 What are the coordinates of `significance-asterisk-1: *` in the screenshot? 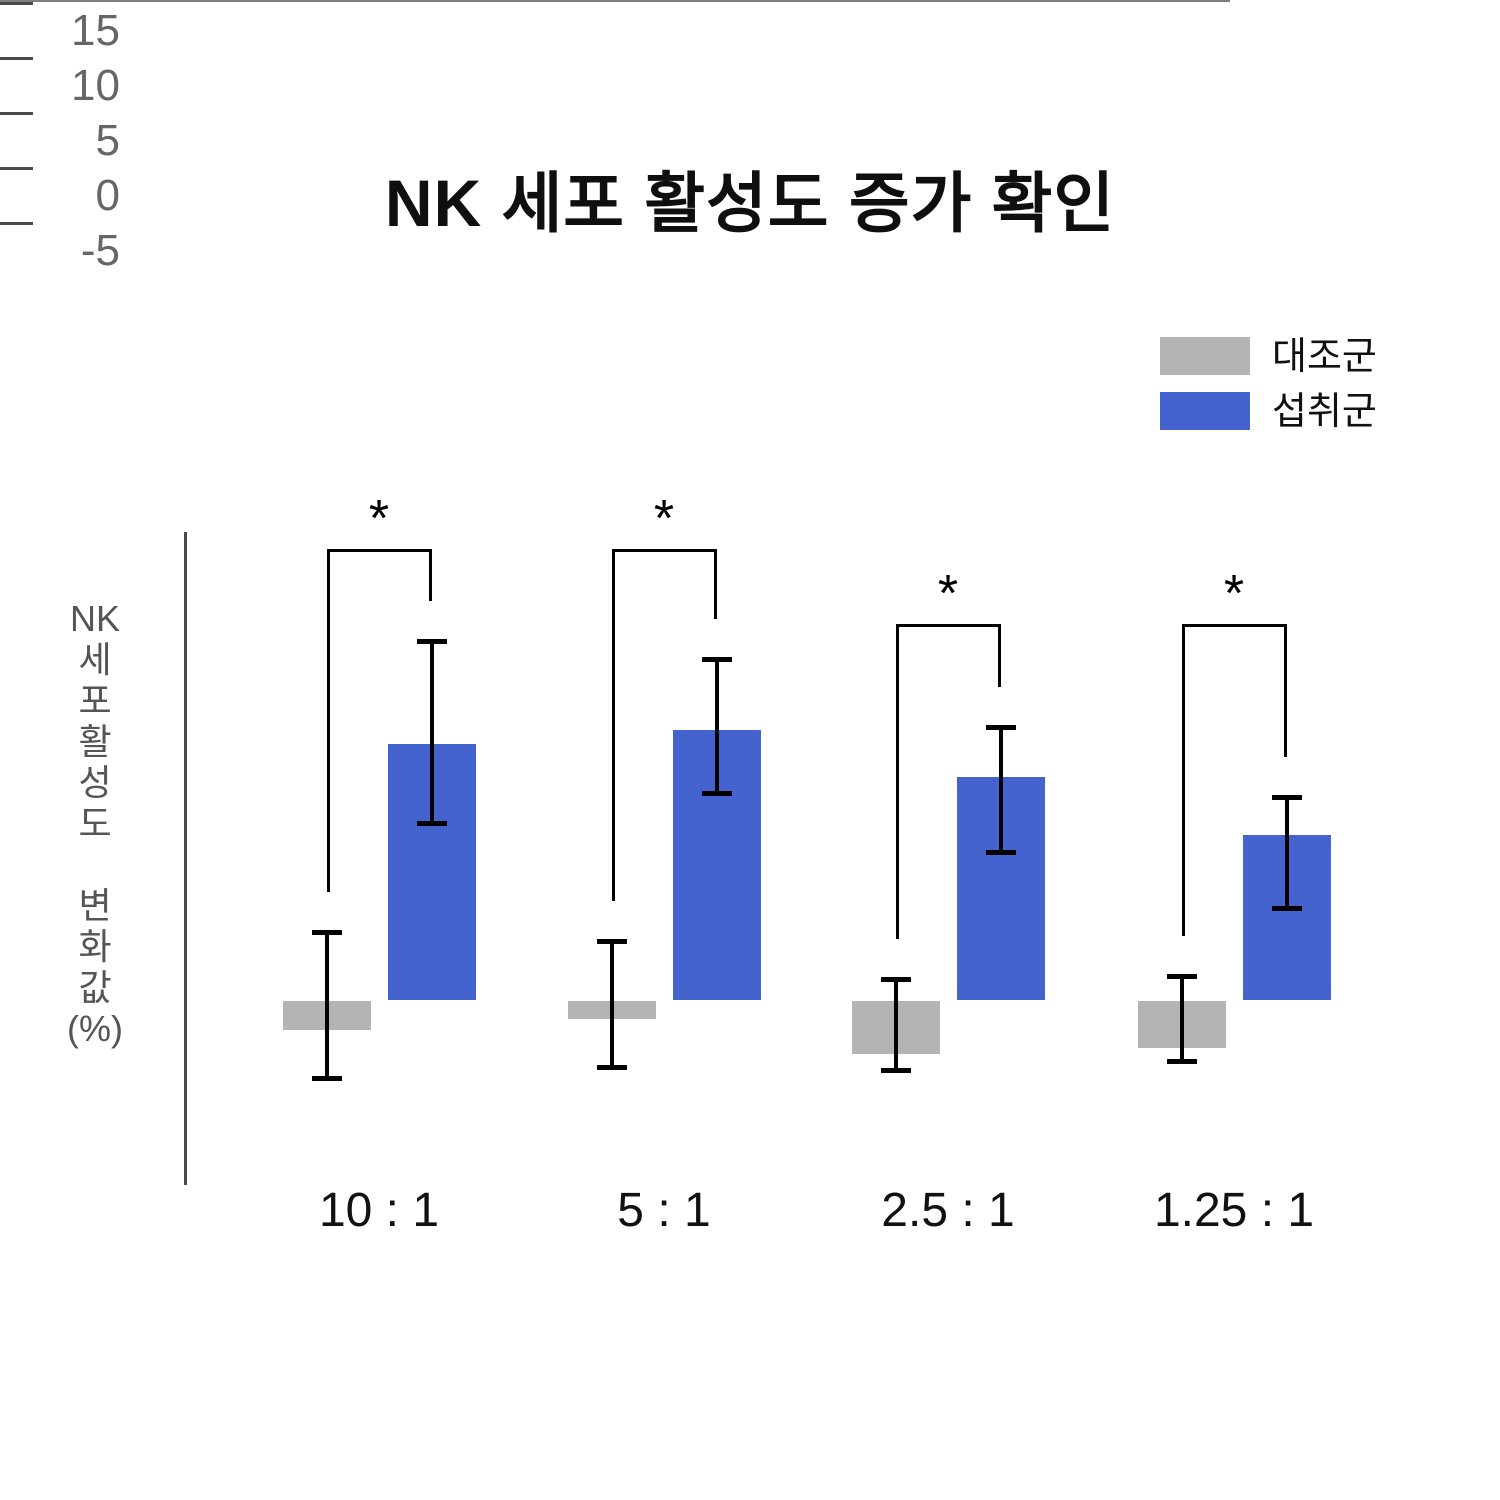 It's located at (664, 519).